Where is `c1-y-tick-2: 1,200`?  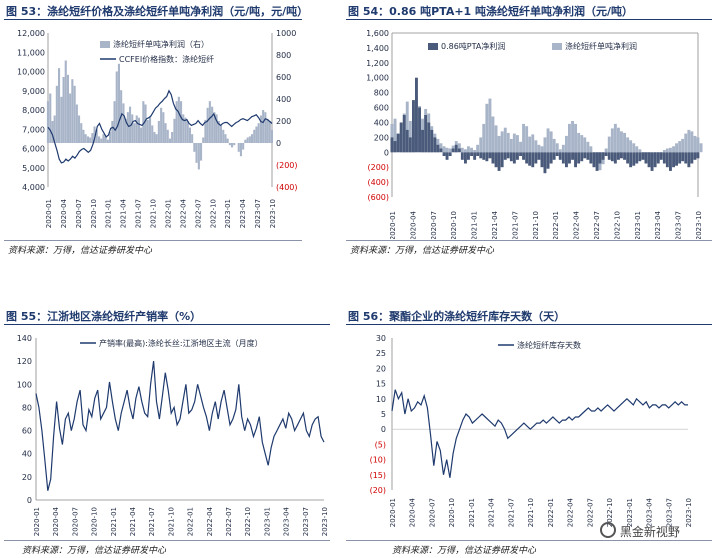
c1-y-tick-2: 1,200 is located at coordinates (377, 63).